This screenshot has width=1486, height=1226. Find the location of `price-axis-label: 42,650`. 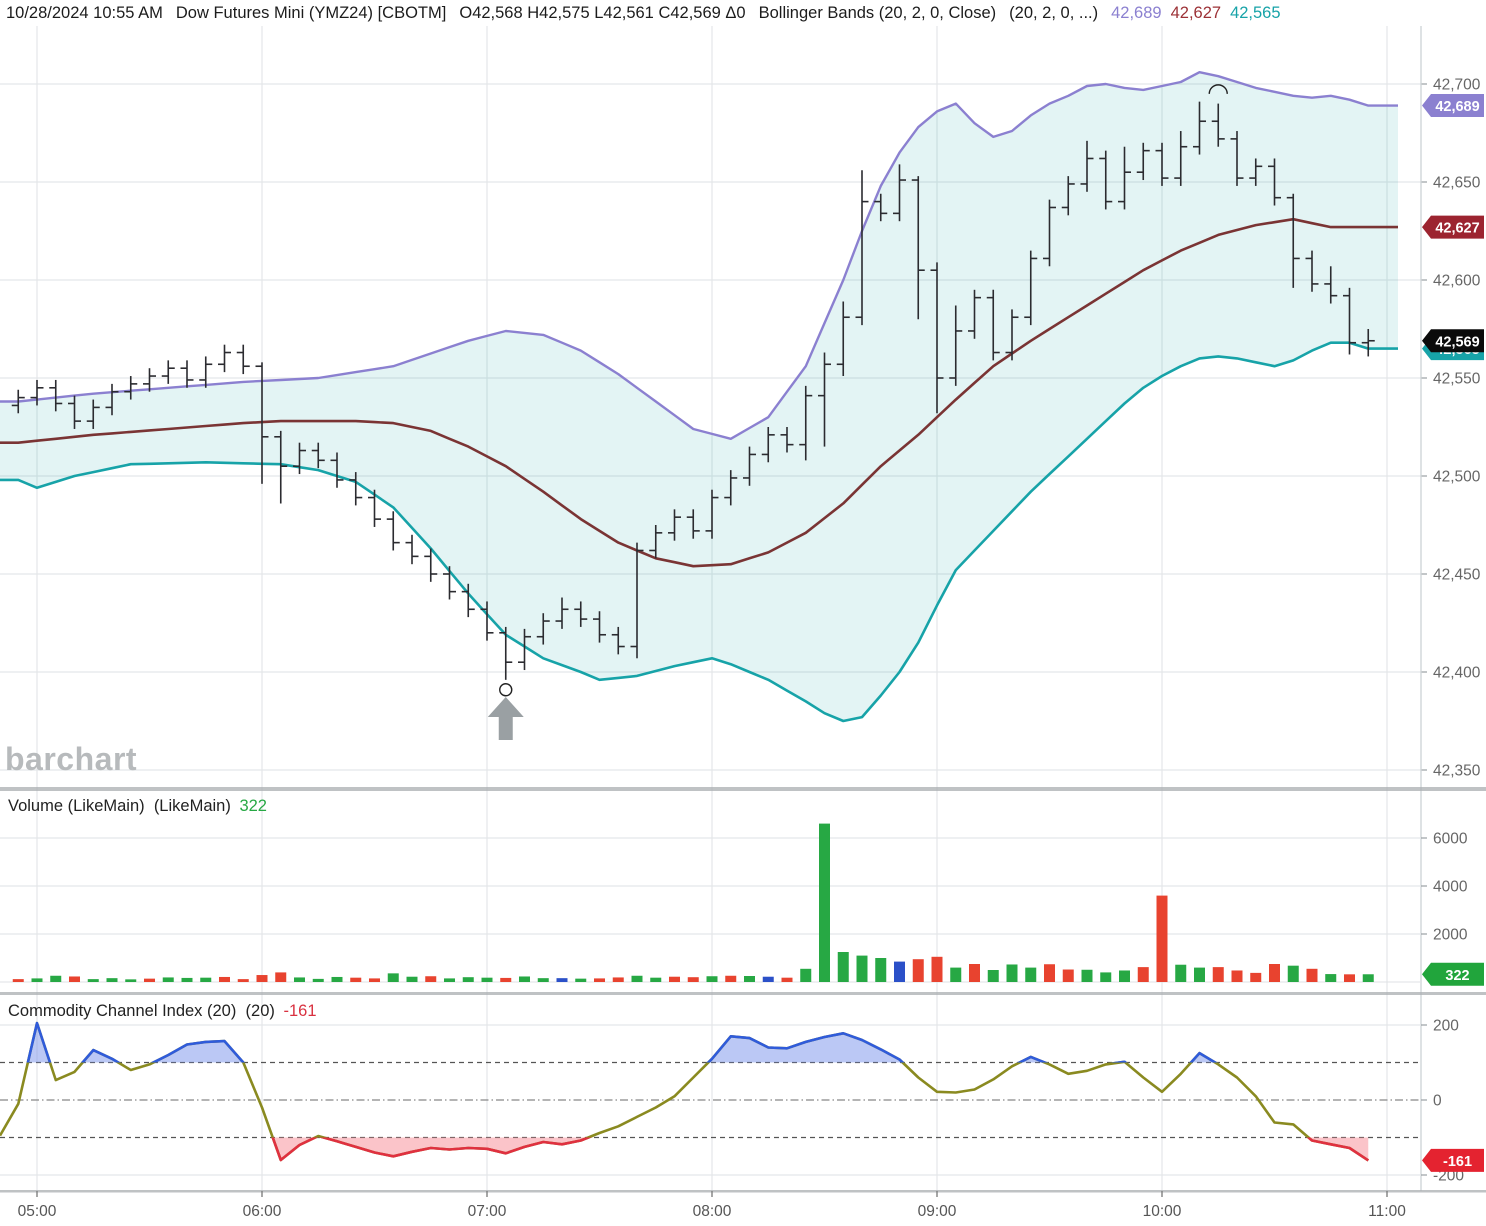

price-axis-label: 42,650 is located at coordinates (1457, 183).